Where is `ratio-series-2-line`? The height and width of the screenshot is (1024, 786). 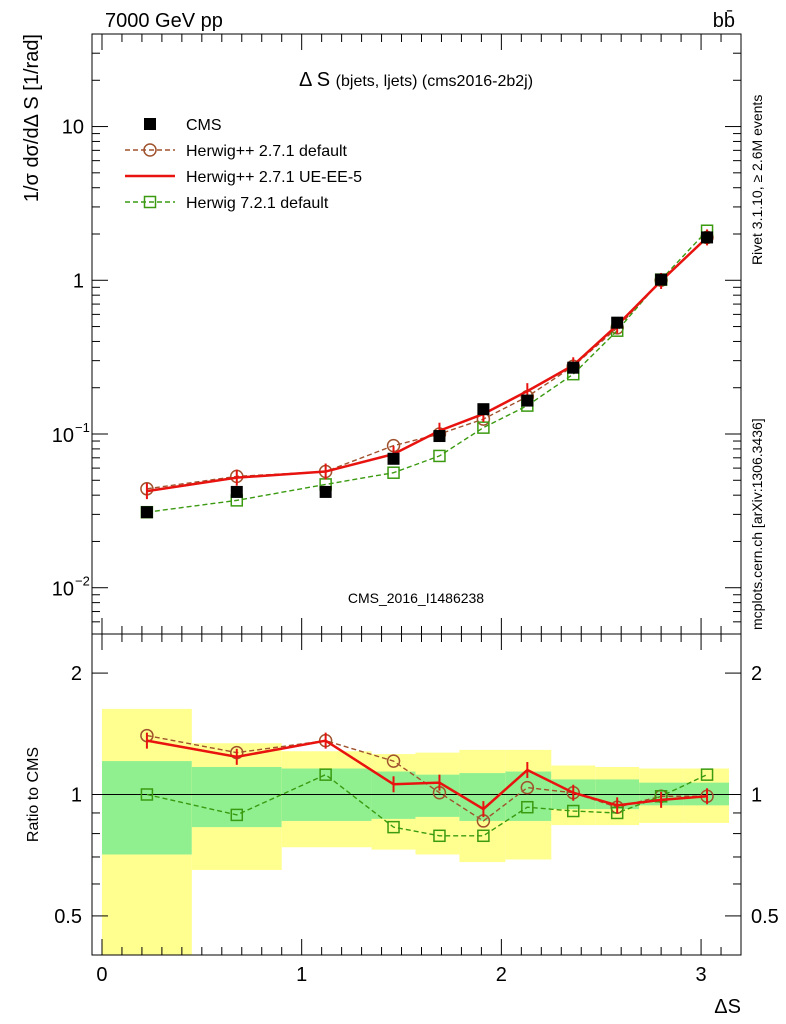
ratio-series-2-line is located at coordinates (427, 805).